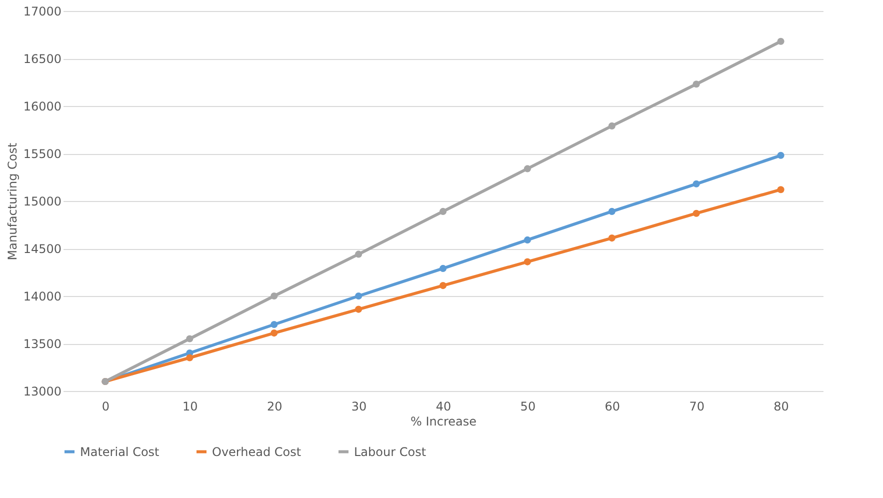  What do you see at coordinates (42, 391) in the screenshot?
I see `y-tick-label: 13000` at bounding box center [42, 391].